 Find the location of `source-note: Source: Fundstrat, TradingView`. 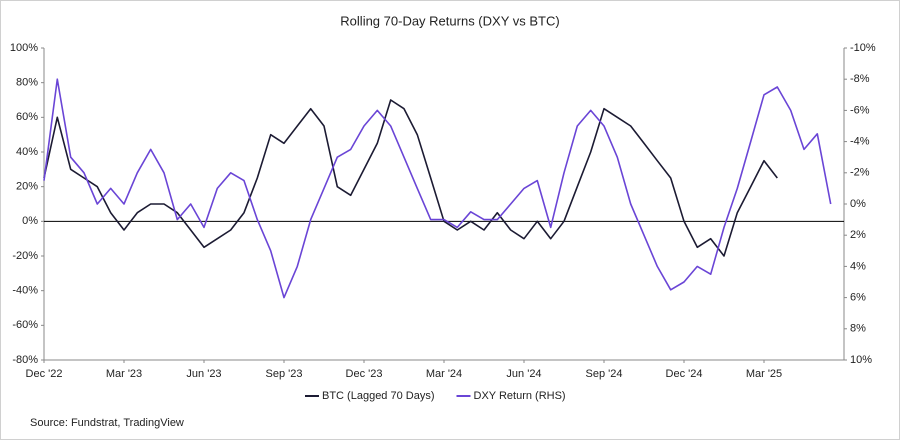

source-note: Source: Fundstrat, TradingView is located at coordinates (107, 423).